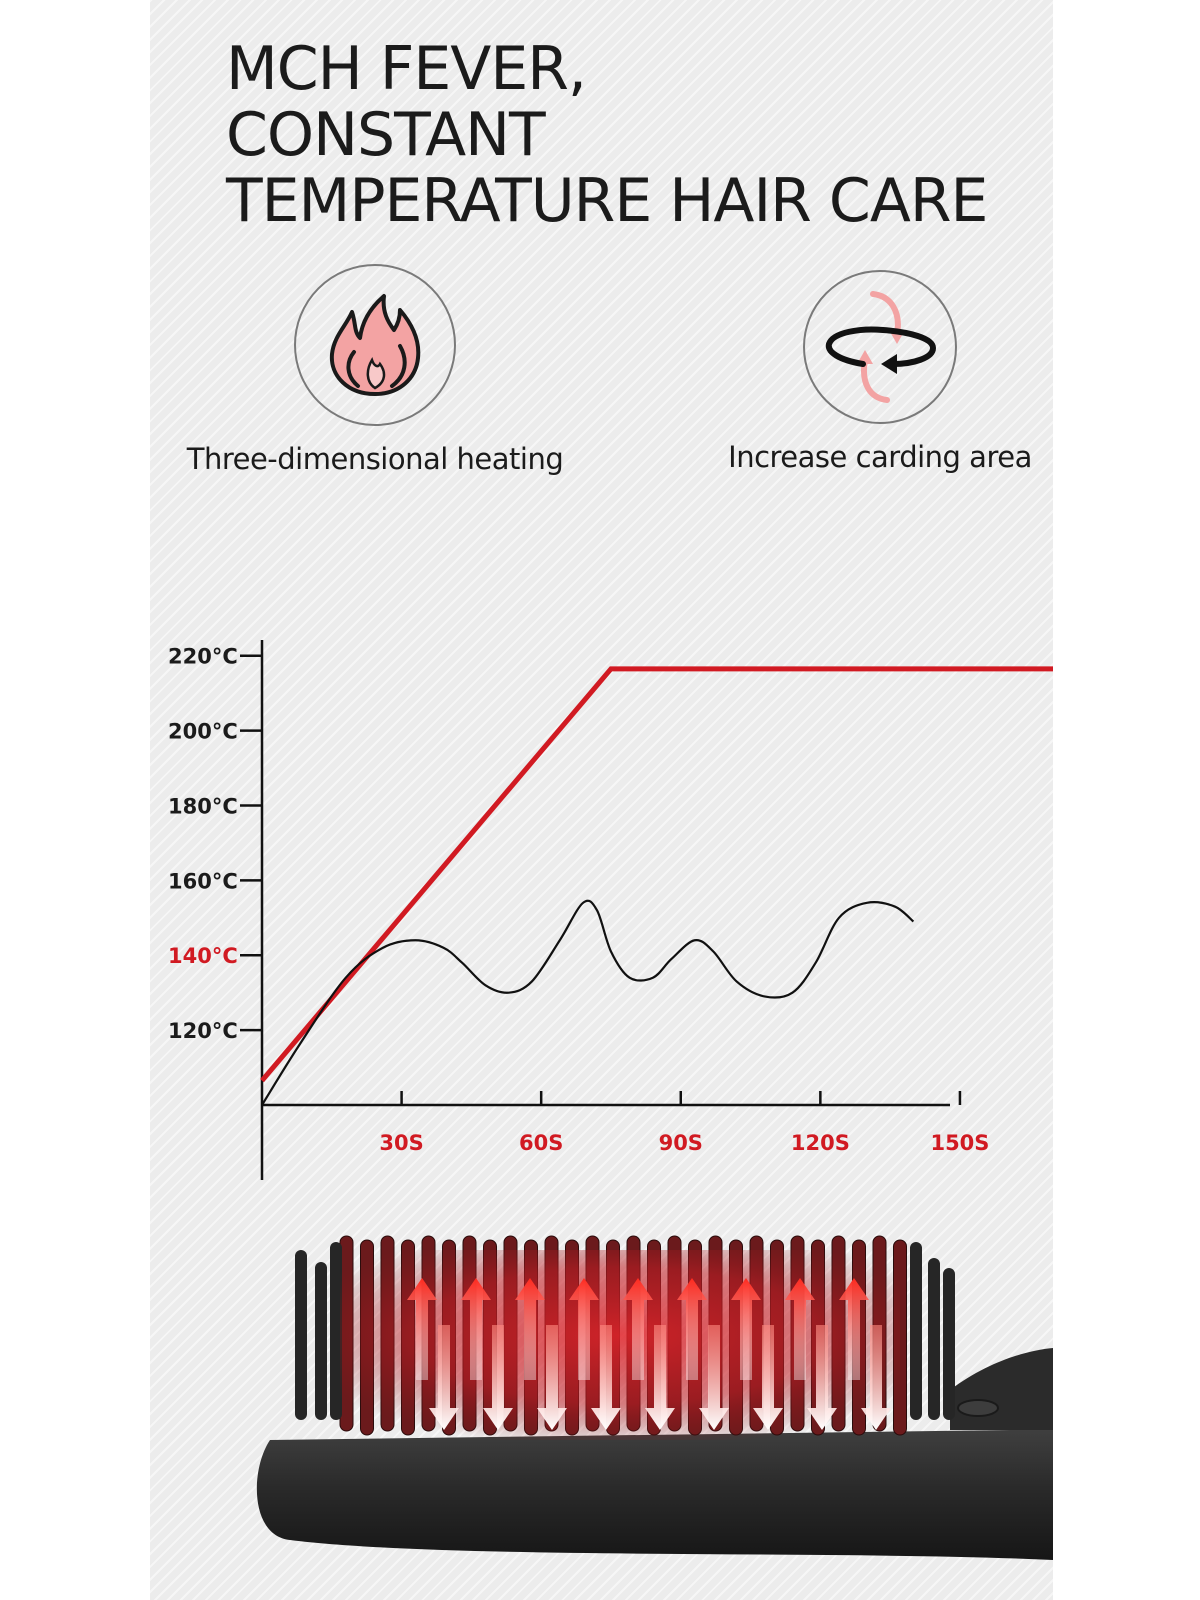 This screenshot has width=1200, height=1600. I want to click on flame-icon, so click(375, 345).